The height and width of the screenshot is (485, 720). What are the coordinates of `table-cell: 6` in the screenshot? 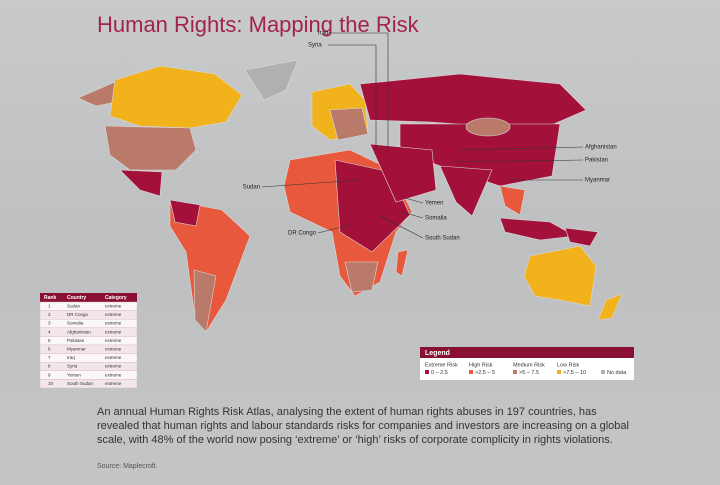 It's located at (49, 348).